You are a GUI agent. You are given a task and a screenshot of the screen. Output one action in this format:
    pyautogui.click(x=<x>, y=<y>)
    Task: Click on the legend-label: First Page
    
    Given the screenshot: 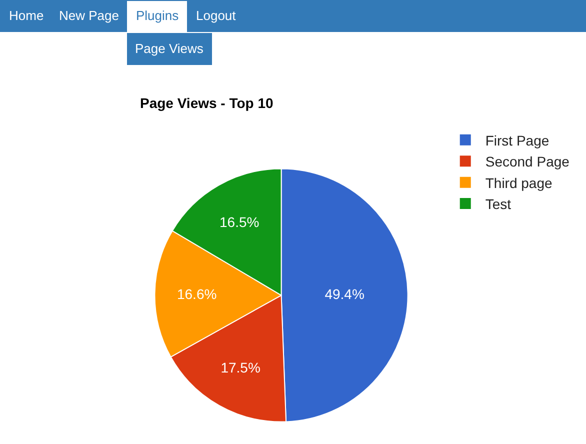 What is the action you would take?
    pyautogui.click(x=517, y=140)
    